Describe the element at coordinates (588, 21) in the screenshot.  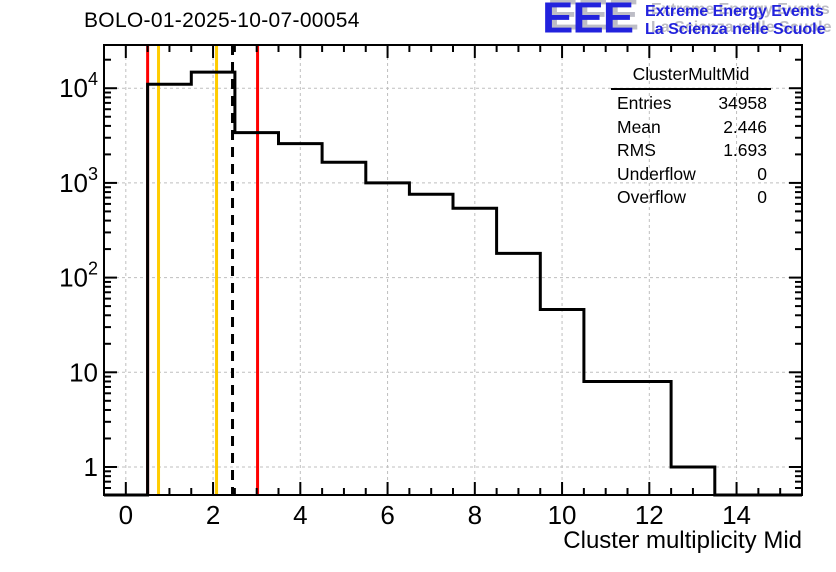
I see `eee-logo: EEE` at that location.